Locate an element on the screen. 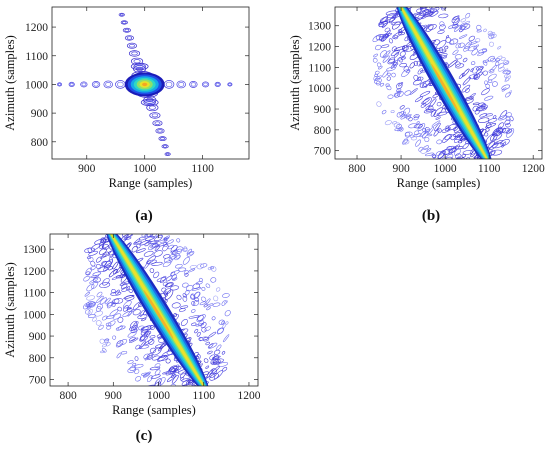 This screenshot has width=550, height=453. y-tick-label: 1200 is located at coordinates (34, 272).